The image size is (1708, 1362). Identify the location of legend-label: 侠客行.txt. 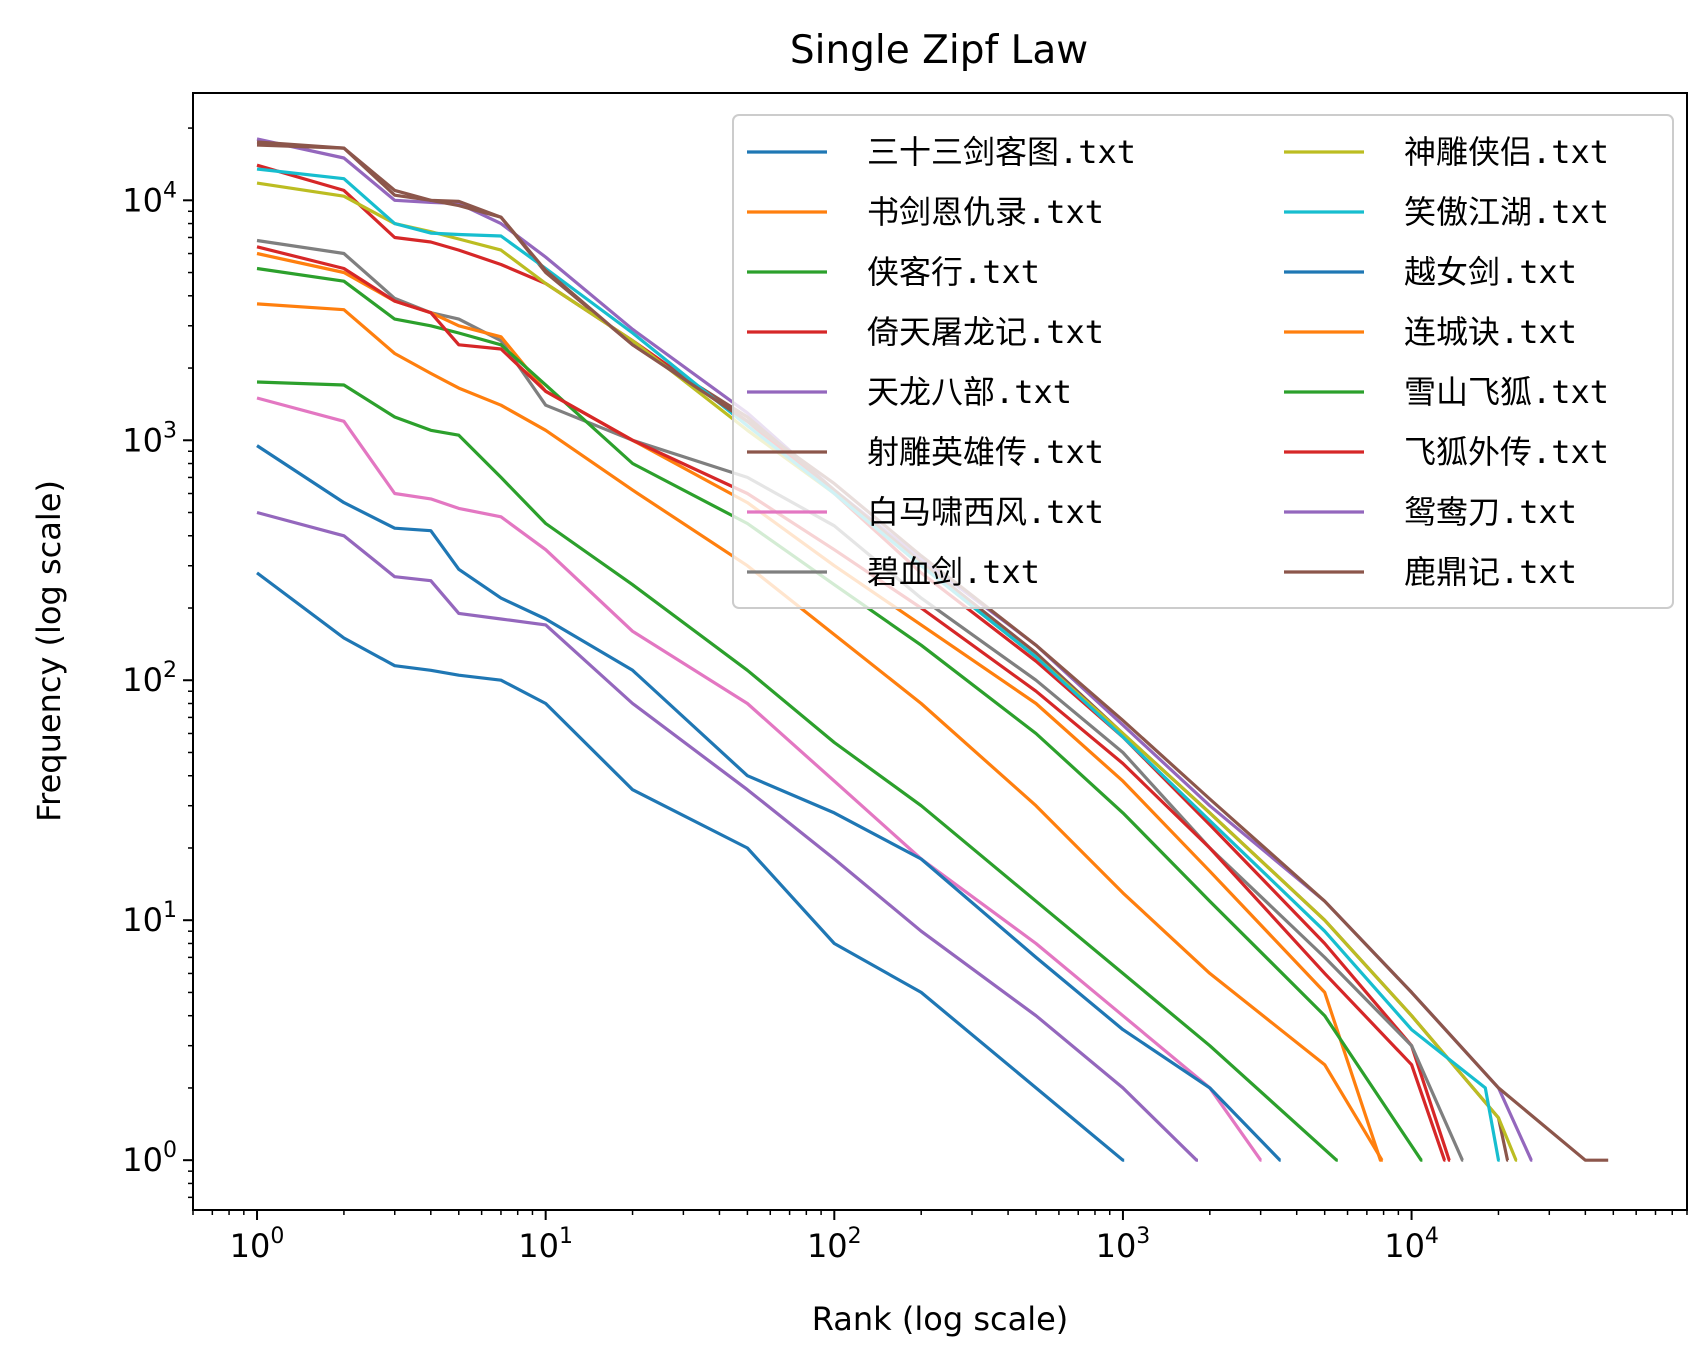
(953, 272).